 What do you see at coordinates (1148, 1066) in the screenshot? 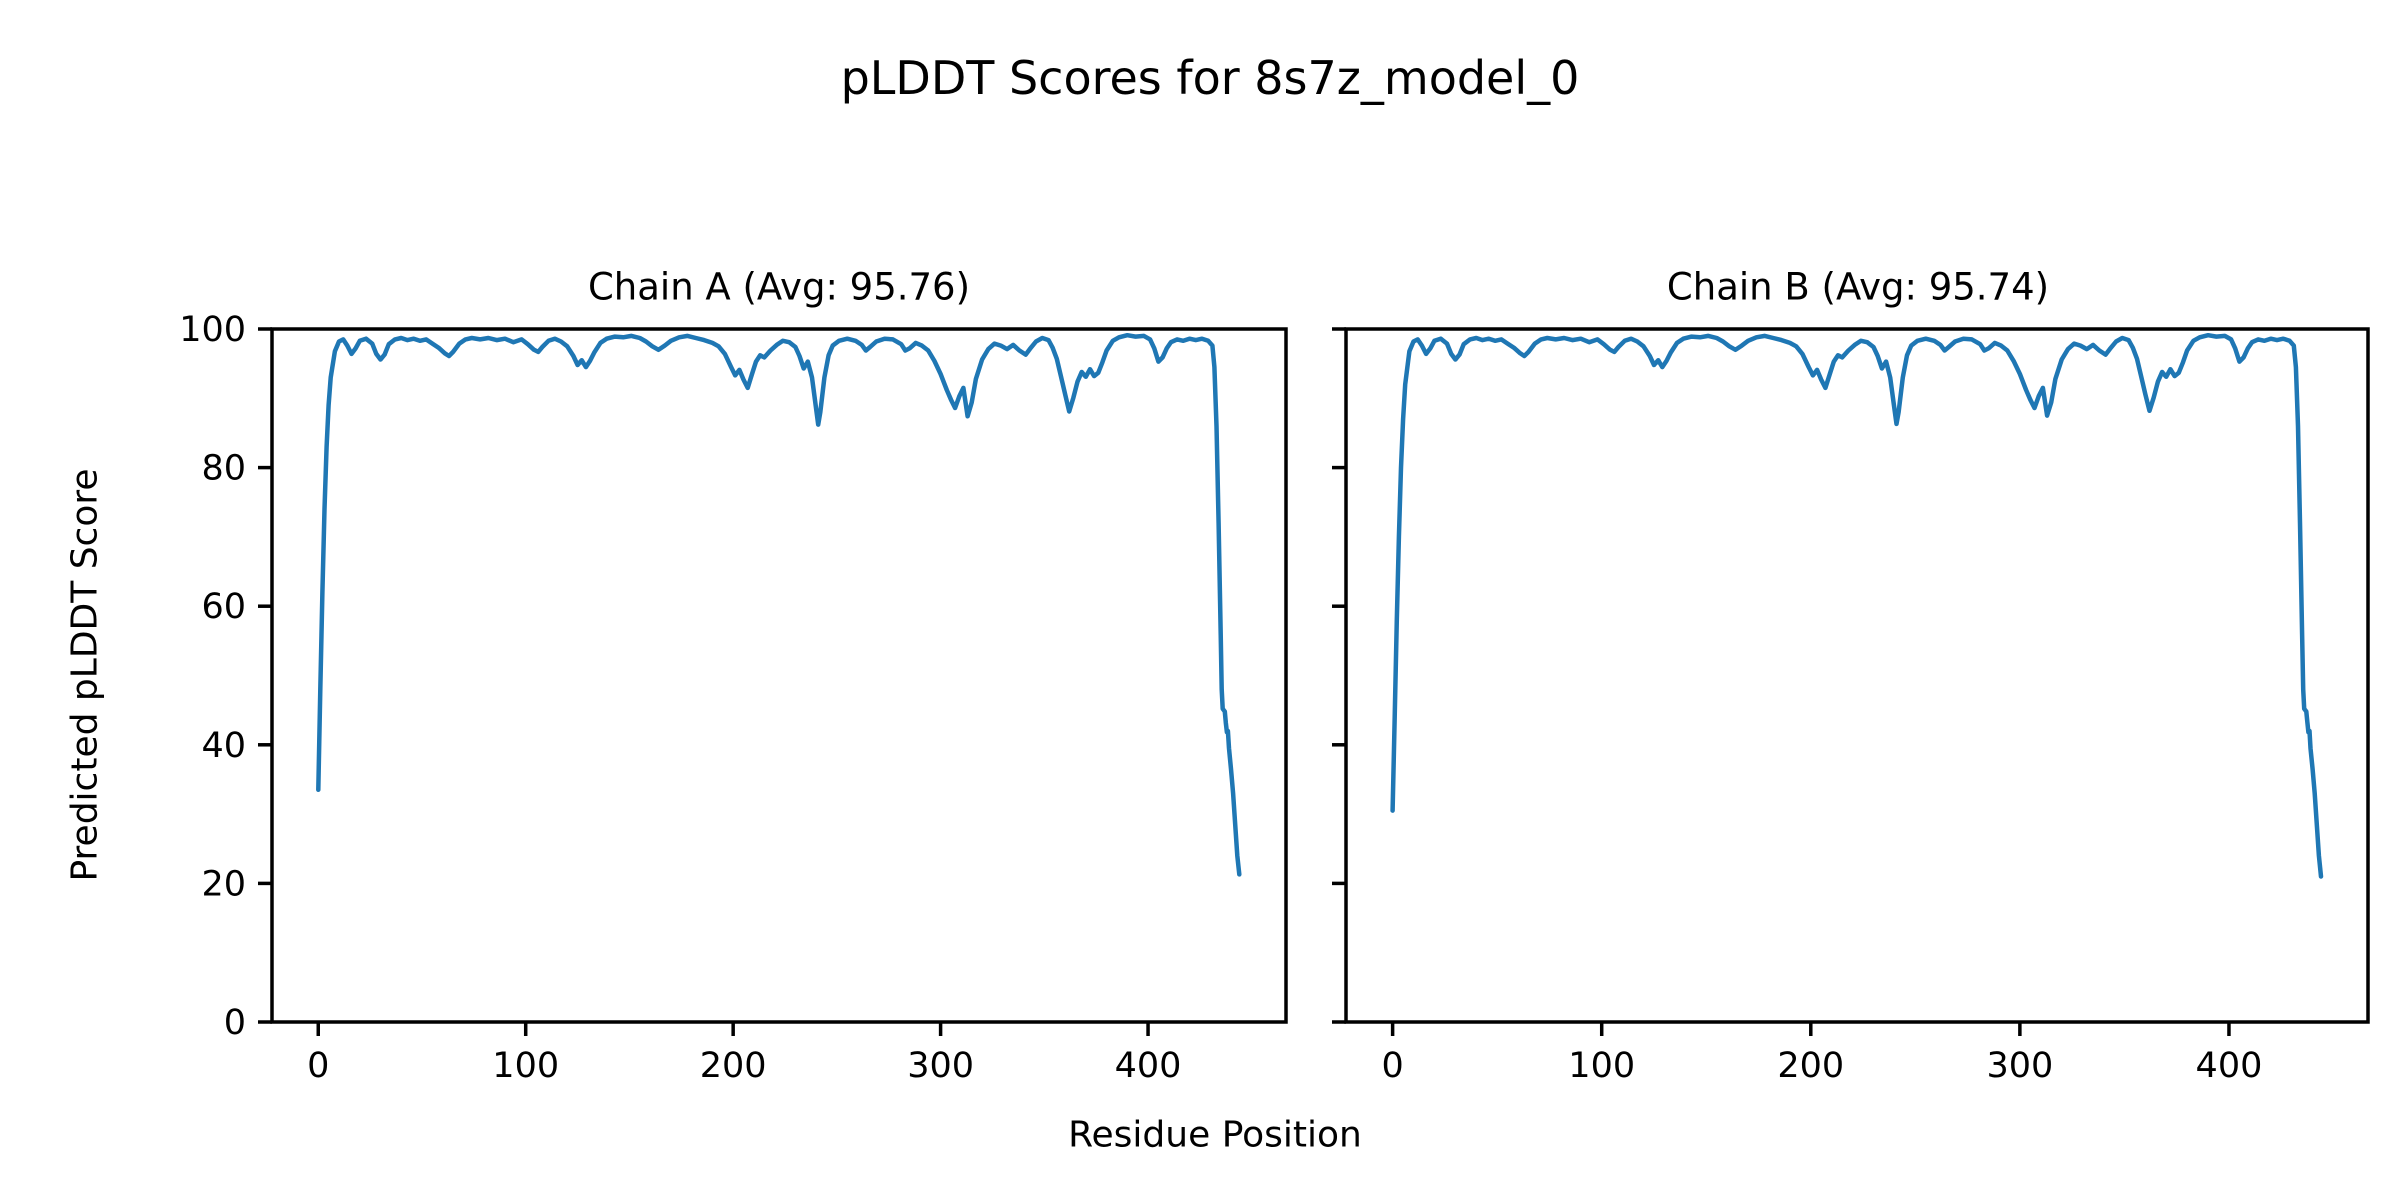
I see `x-tick-label-a: 400` at bounding box center [1148, 1066].